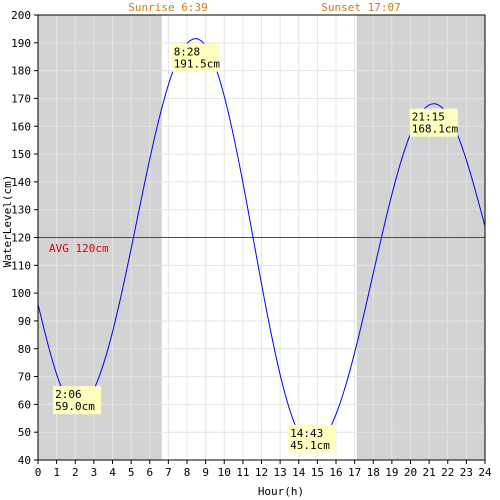  Describe the element at coordinates (224, 472) in the screenshot. I see `x-tick-label-10: 10` at that location.